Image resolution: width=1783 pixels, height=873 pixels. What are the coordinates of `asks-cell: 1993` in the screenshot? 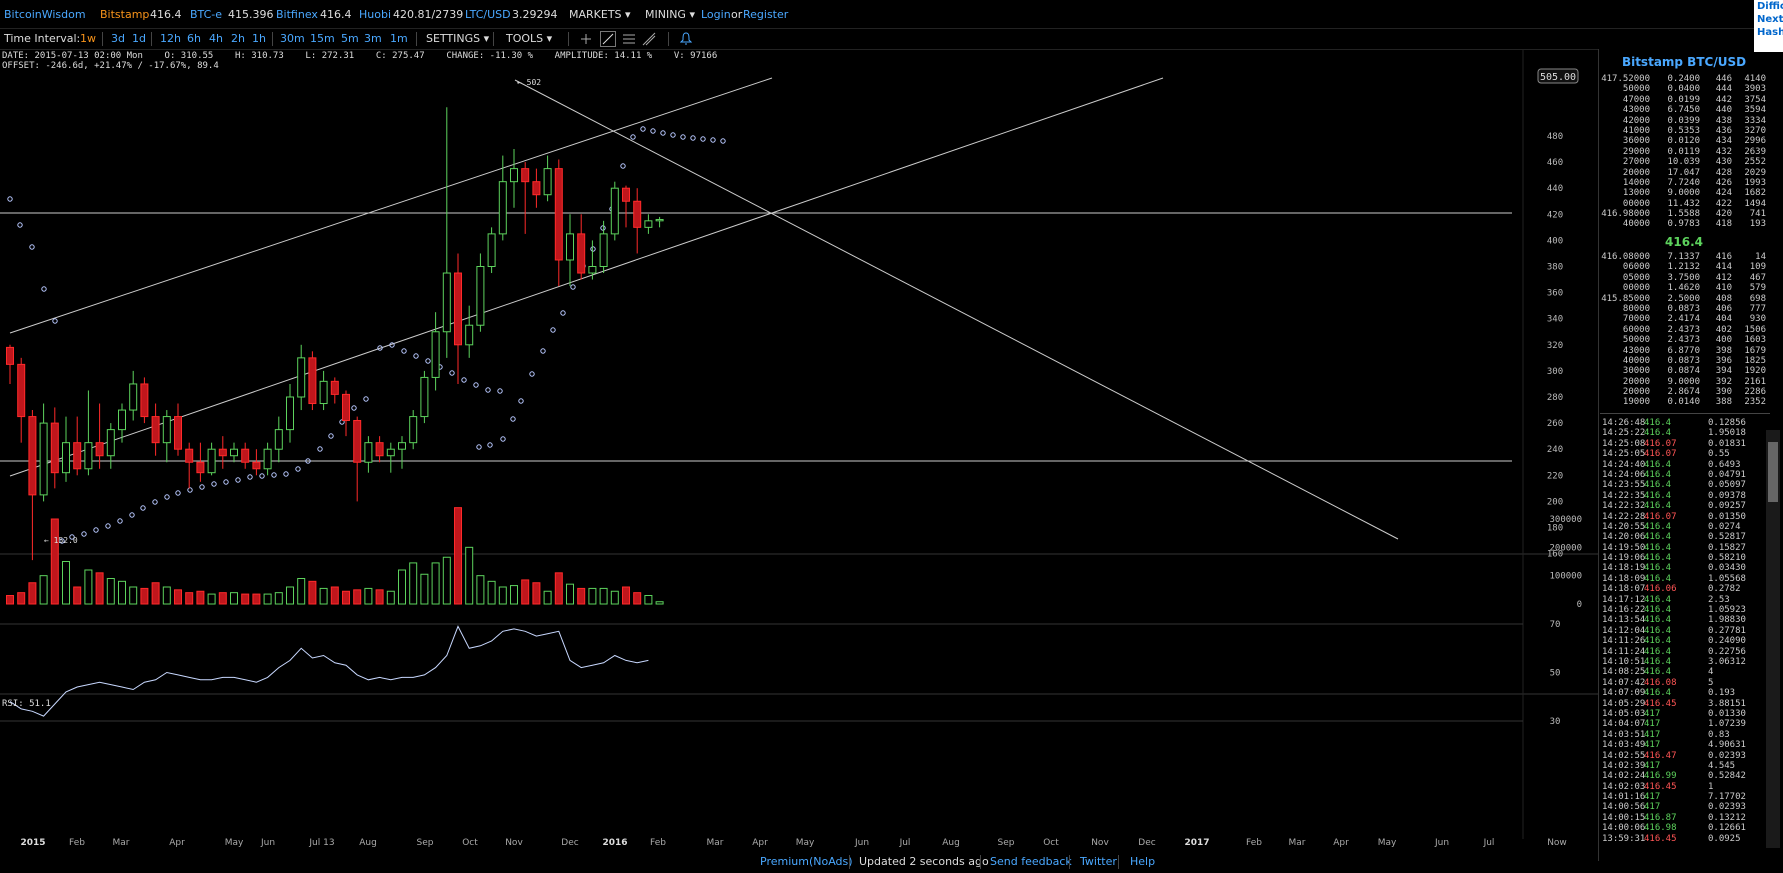 It's located at (1755, 182).